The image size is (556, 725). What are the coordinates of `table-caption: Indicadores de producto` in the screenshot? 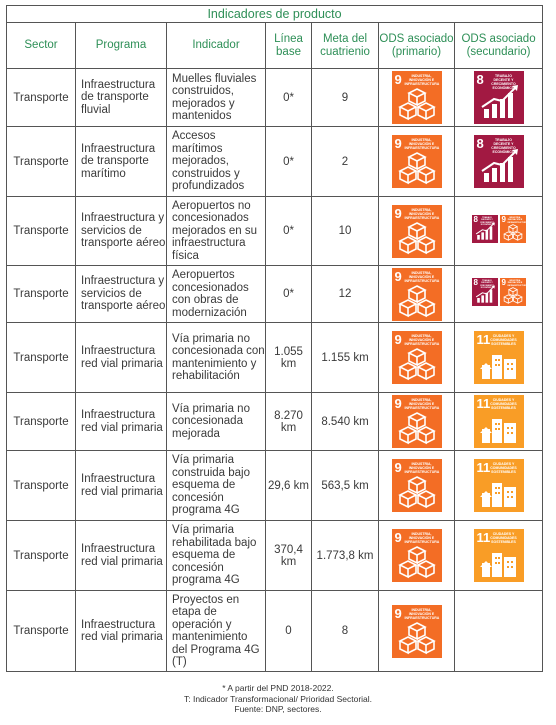 It's located at (274, 14).